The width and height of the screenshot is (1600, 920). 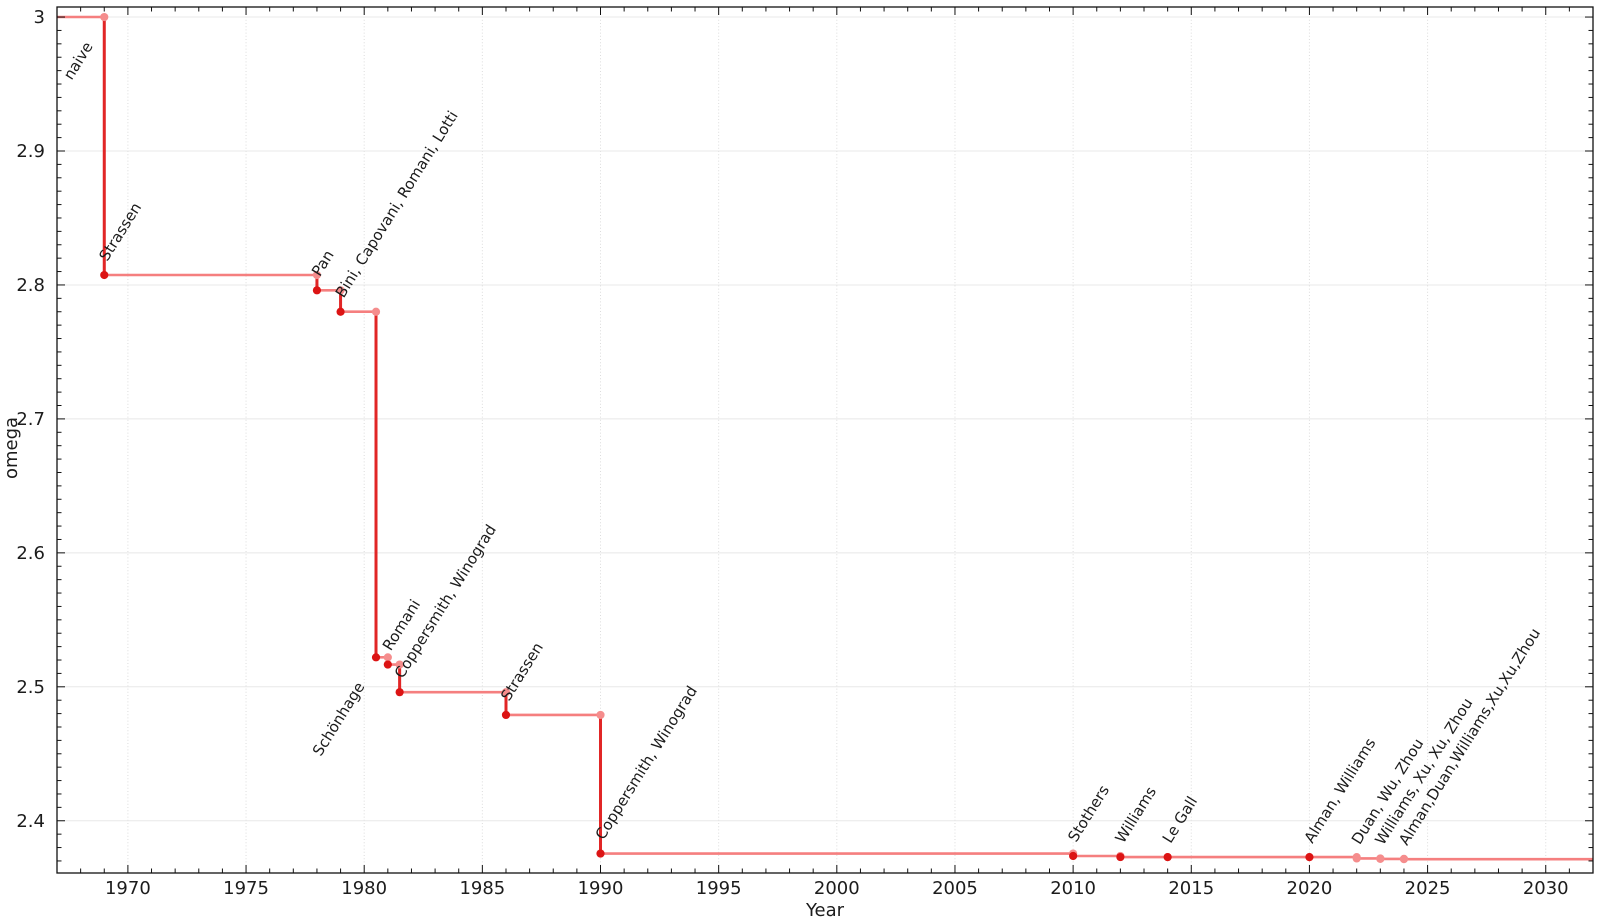 I want to click on annotation-label: Le Gall, so click(x=1180, y=819).